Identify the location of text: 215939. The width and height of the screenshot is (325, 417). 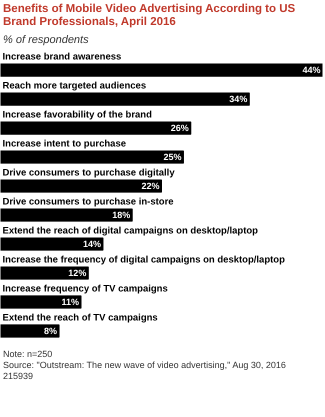
(18, 376).